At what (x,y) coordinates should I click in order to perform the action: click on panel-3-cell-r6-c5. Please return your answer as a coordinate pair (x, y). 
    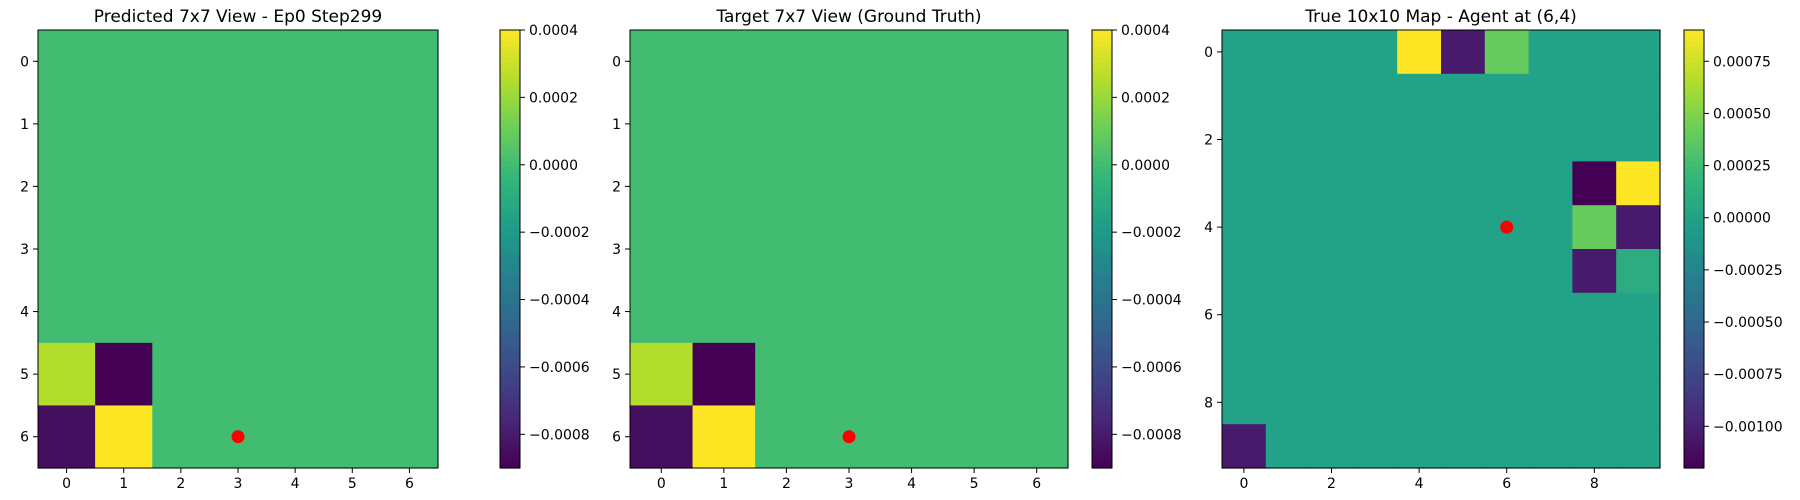
    Looking at the image, I should click on (1463, 315).